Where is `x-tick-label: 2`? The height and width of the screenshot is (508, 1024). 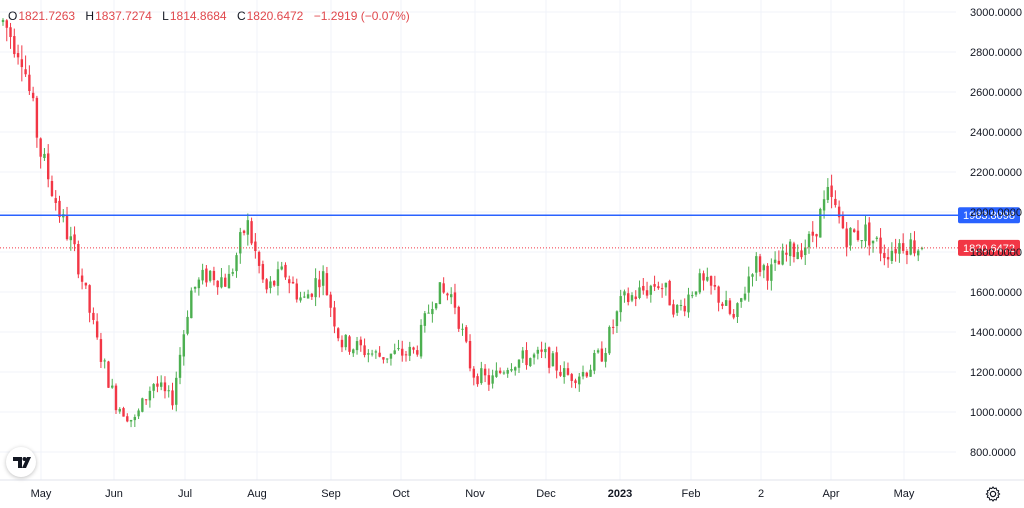 x-tick-label: 2 is located at coordinates (761, 494).